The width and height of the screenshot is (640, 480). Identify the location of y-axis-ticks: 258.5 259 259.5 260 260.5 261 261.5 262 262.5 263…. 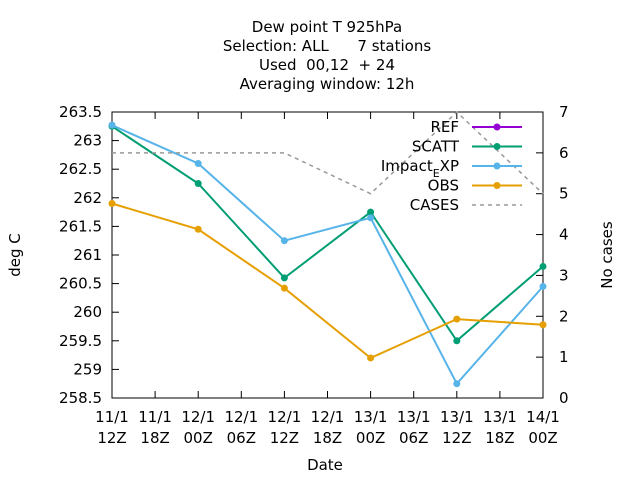
(89, 255).